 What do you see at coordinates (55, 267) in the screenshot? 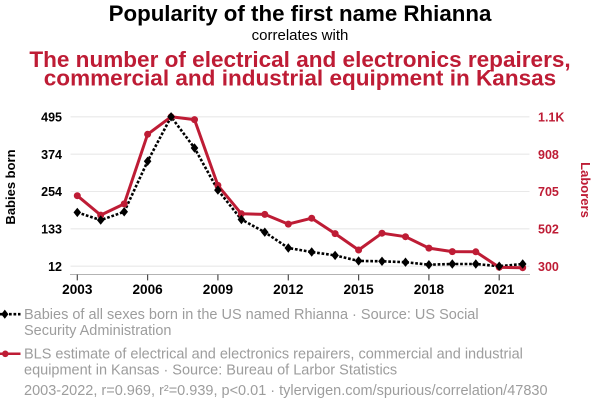
I see `svg-text: 12` at bounding box center [55, 267].